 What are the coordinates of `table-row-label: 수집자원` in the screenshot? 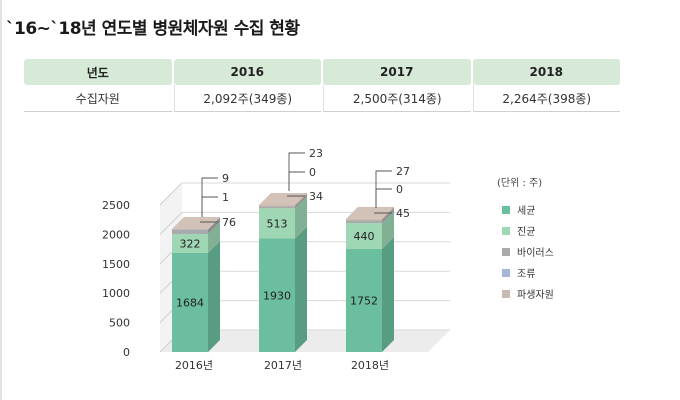 It's located at (98, 98).